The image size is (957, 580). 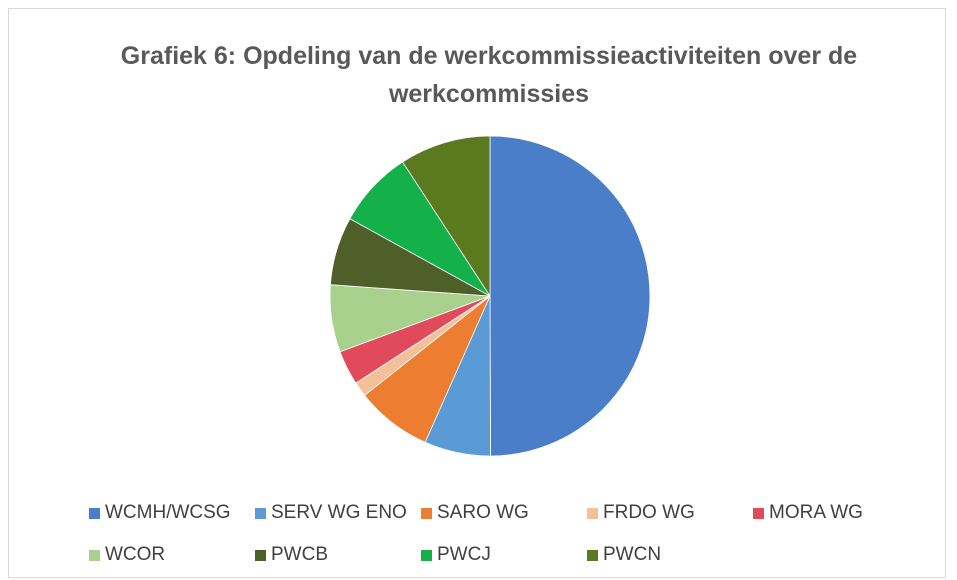 What do you see at coordinates (632, 554) in the screenshot?
I see `legend-label: PWCN` at bounding box center [632, 554].